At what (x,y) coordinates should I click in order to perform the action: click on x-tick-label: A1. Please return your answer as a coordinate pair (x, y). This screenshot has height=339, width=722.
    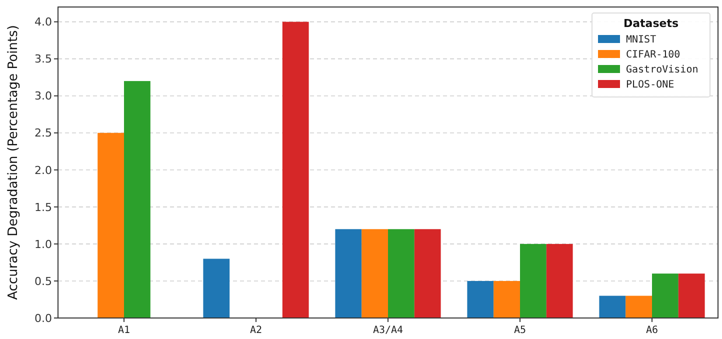
    Looking at the image, I should click on (124, 330).